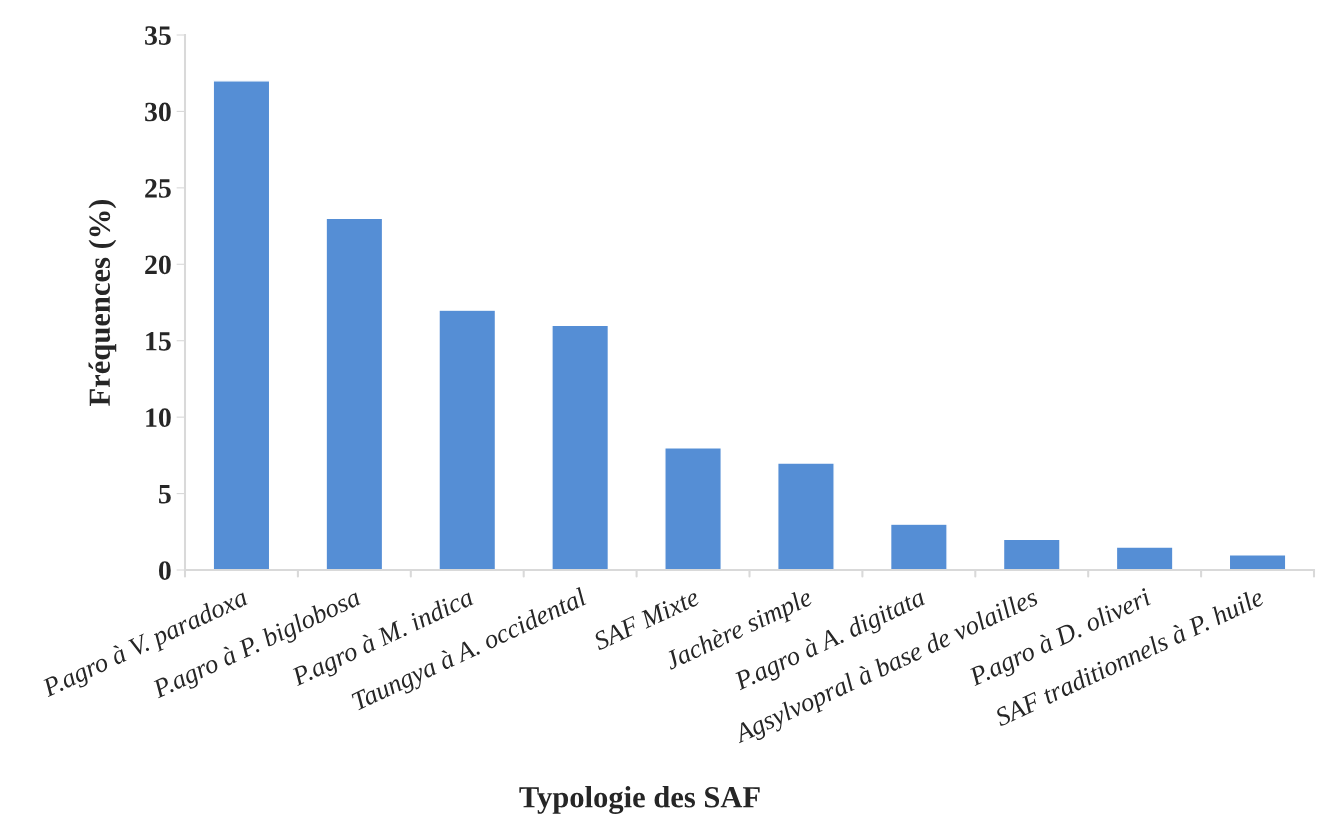 Image resolution: width=1317 pixels, height=835 pixels. I want to click on y-tick-label: 30, so click(158, 112).